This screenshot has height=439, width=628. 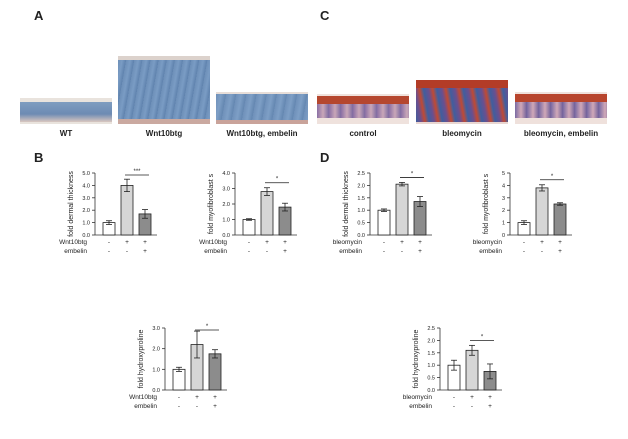 What do you see at coordinates (462, 133) in the screenshot?
I see `micrograph-caption: bleomycin` at bounding box center [462, 133].